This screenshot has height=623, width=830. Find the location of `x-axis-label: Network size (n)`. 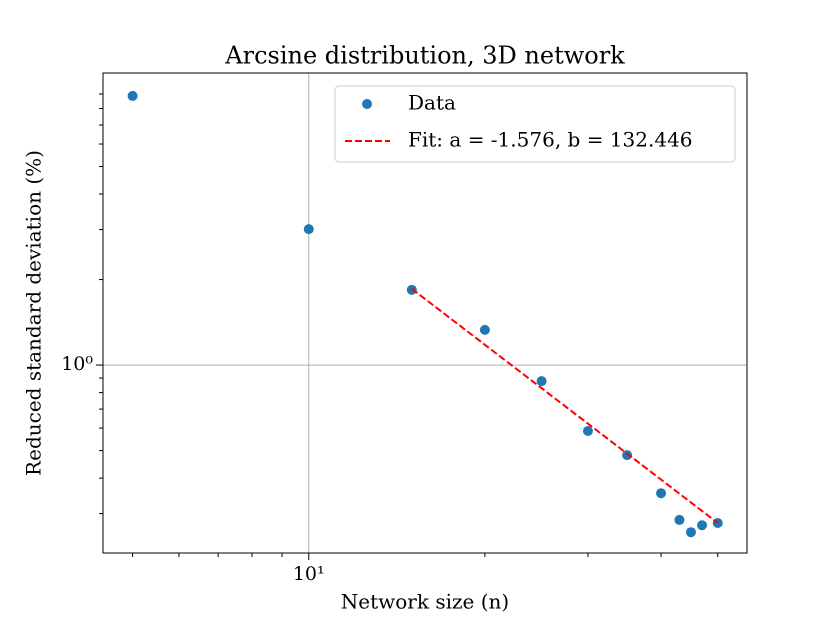

x-axis-label: Network size (n) is located at coordinates (425, 602).